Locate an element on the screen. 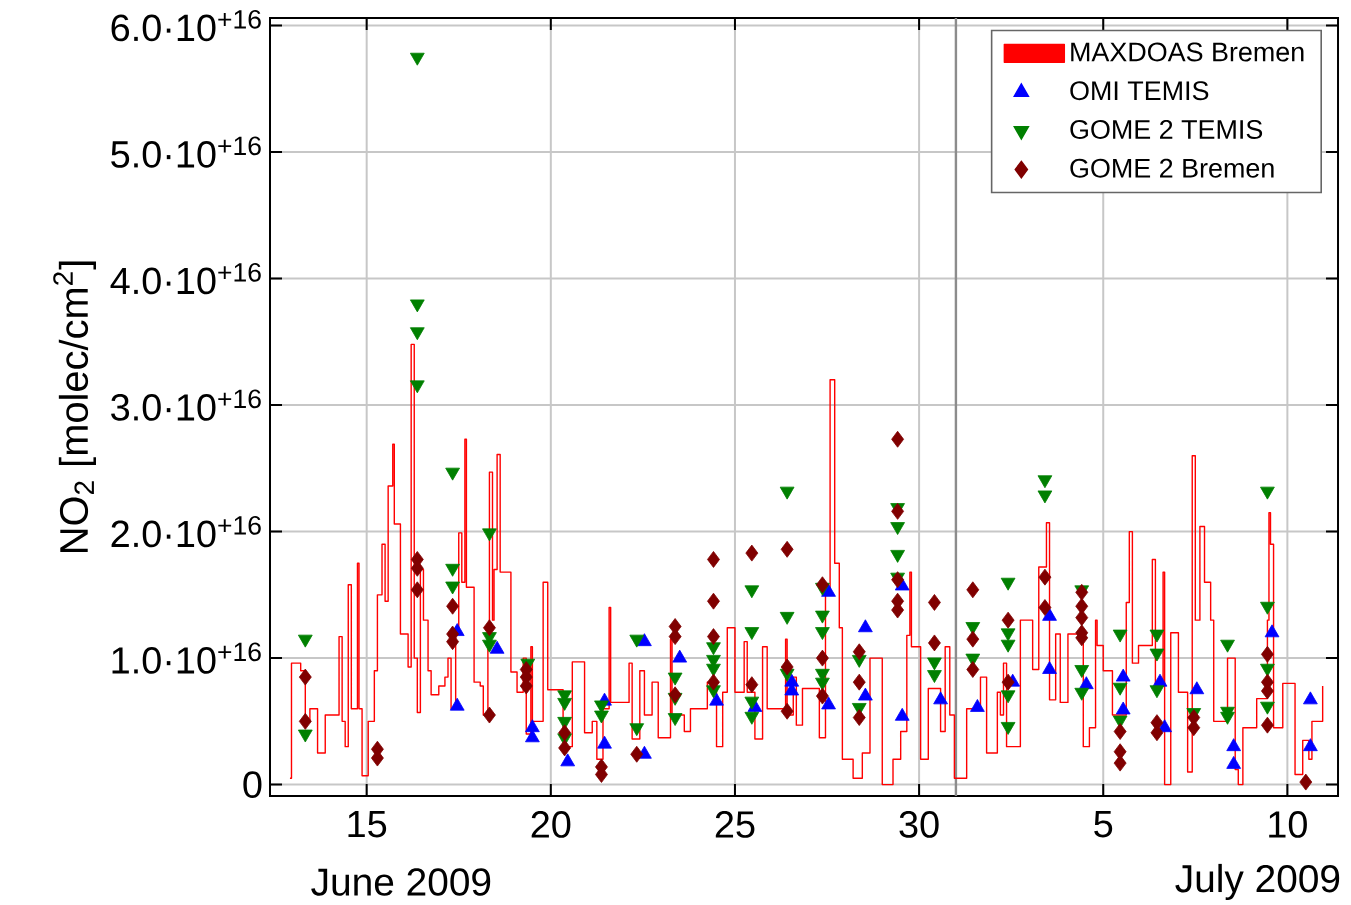 The width and height of the screenshot is (1351, 905). x-tick-label: 20 is located at coordinates (551, 824).